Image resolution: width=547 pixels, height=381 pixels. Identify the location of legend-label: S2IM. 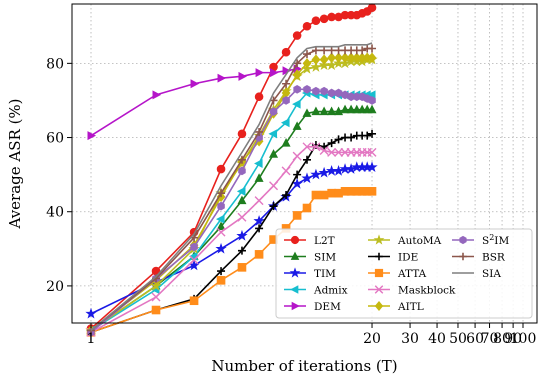
(495, 240).